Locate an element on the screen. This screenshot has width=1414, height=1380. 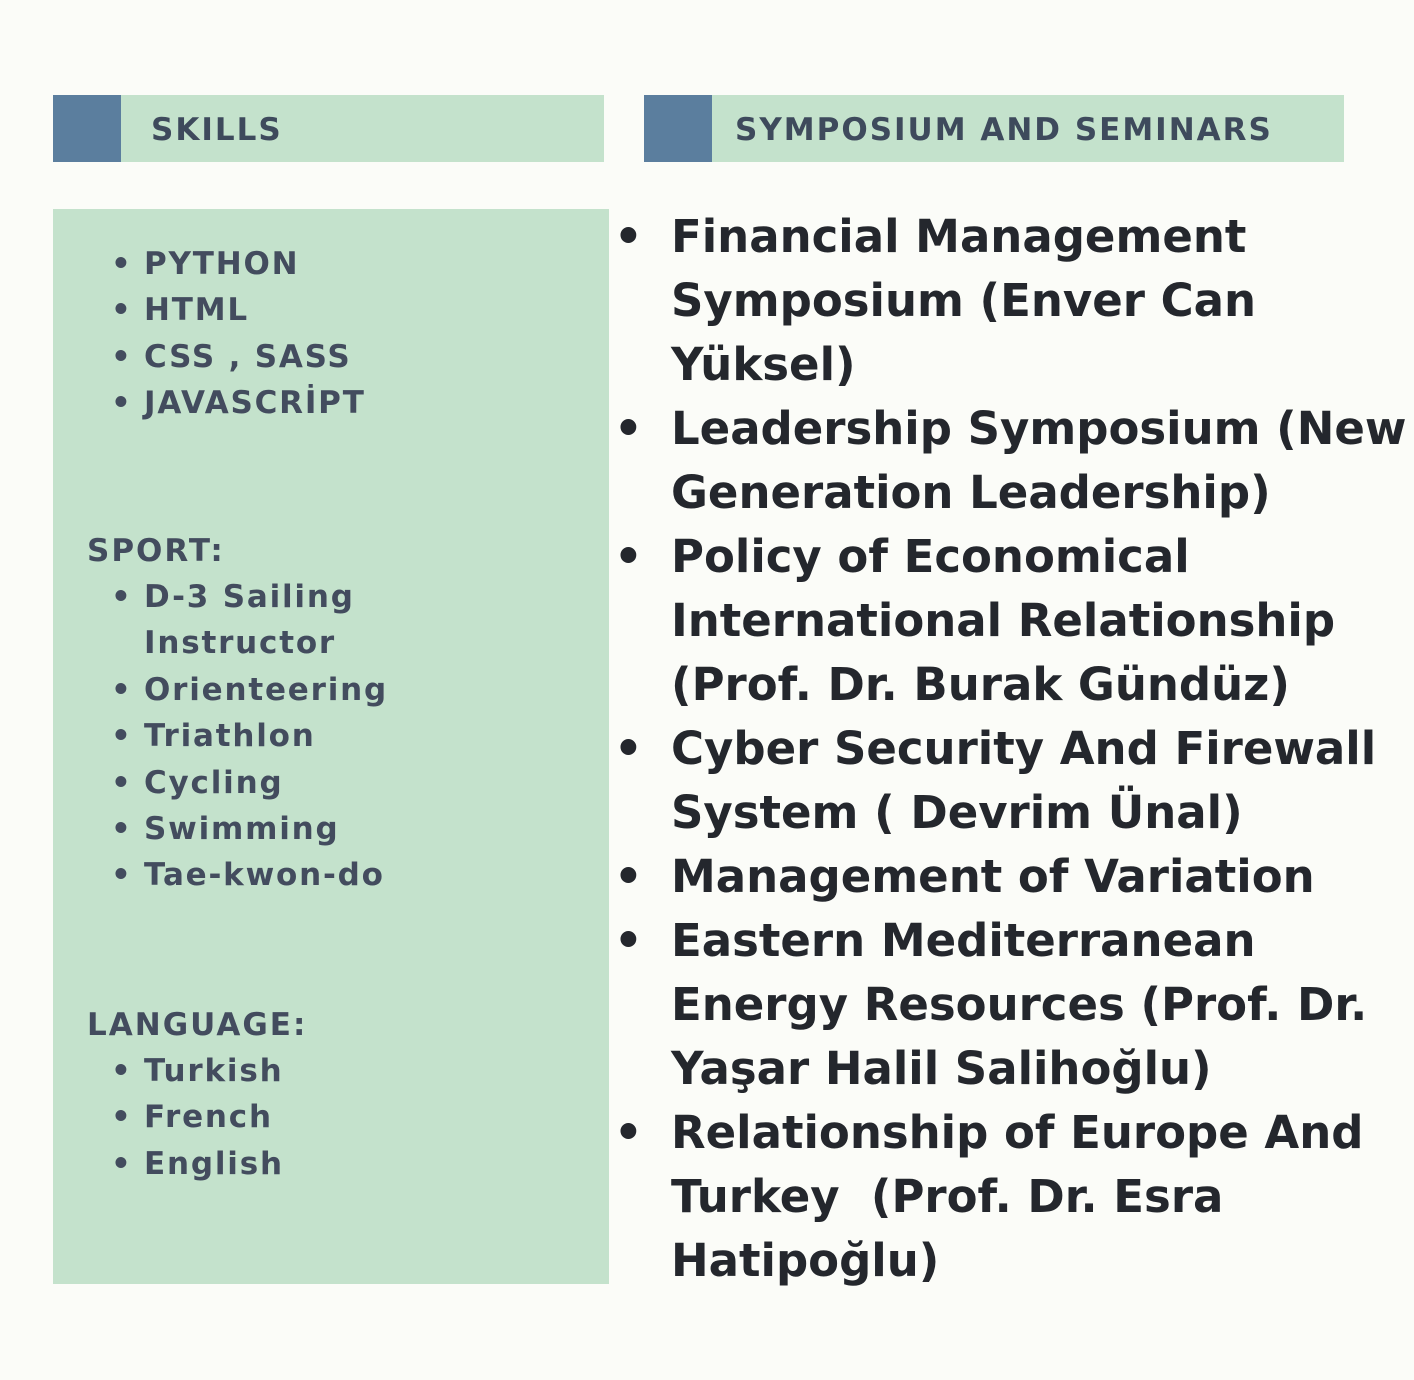
list-item: • English is located at coordinates (331, 1164).